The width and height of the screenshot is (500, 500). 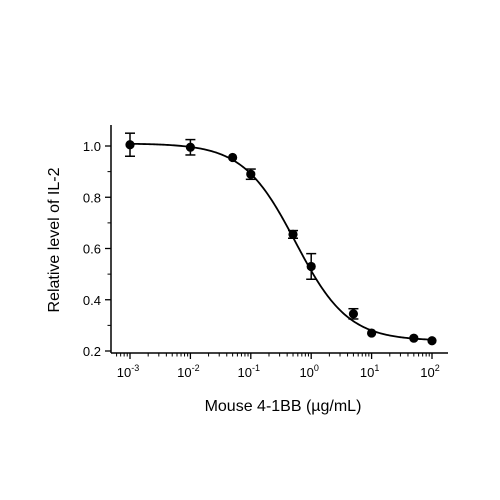 What do you see at coordinates (188, 371) in the screenshot?
I see `x-tick-label: 10⁻²` at bounding box center [188, 371].